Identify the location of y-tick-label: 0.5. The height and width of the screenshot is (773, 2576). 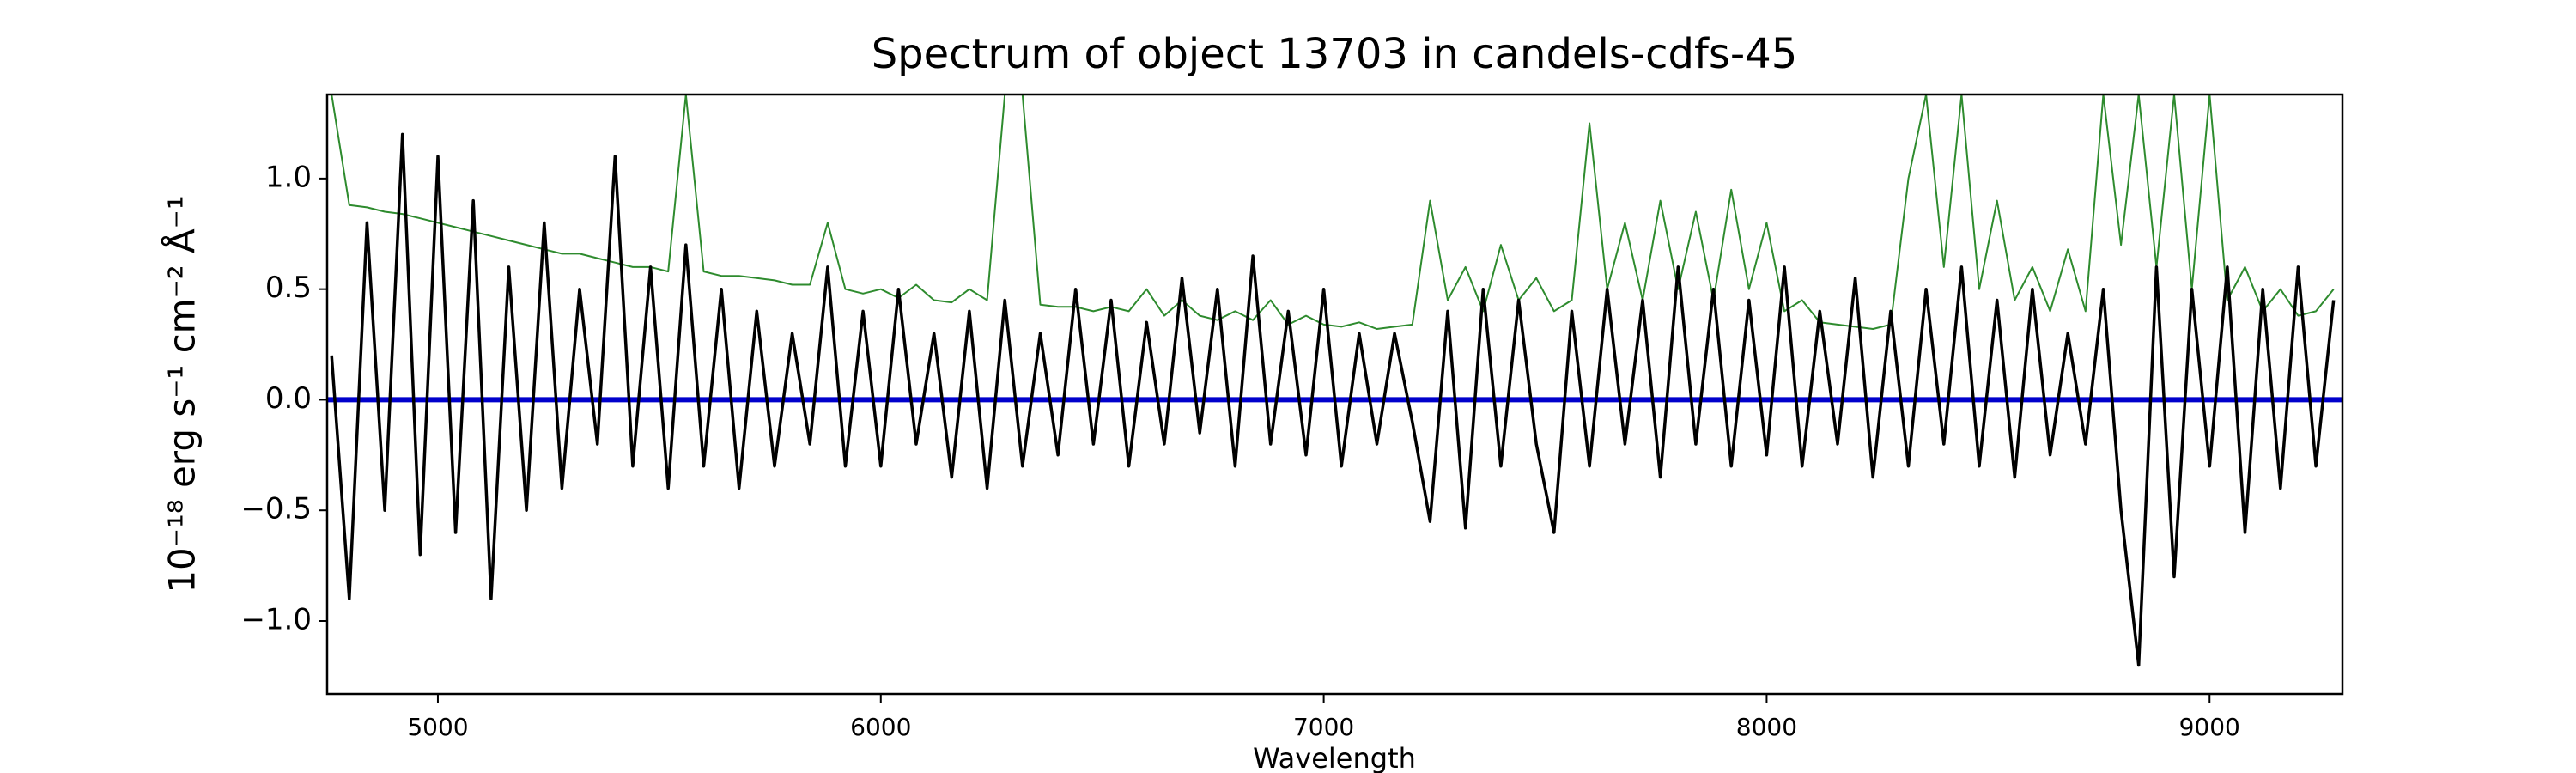
(289, 288).